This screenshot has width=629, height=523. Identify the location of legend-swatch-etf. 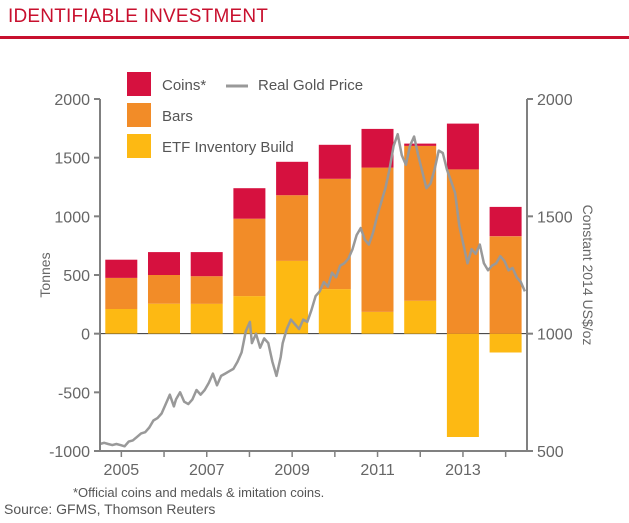
(139, 146).